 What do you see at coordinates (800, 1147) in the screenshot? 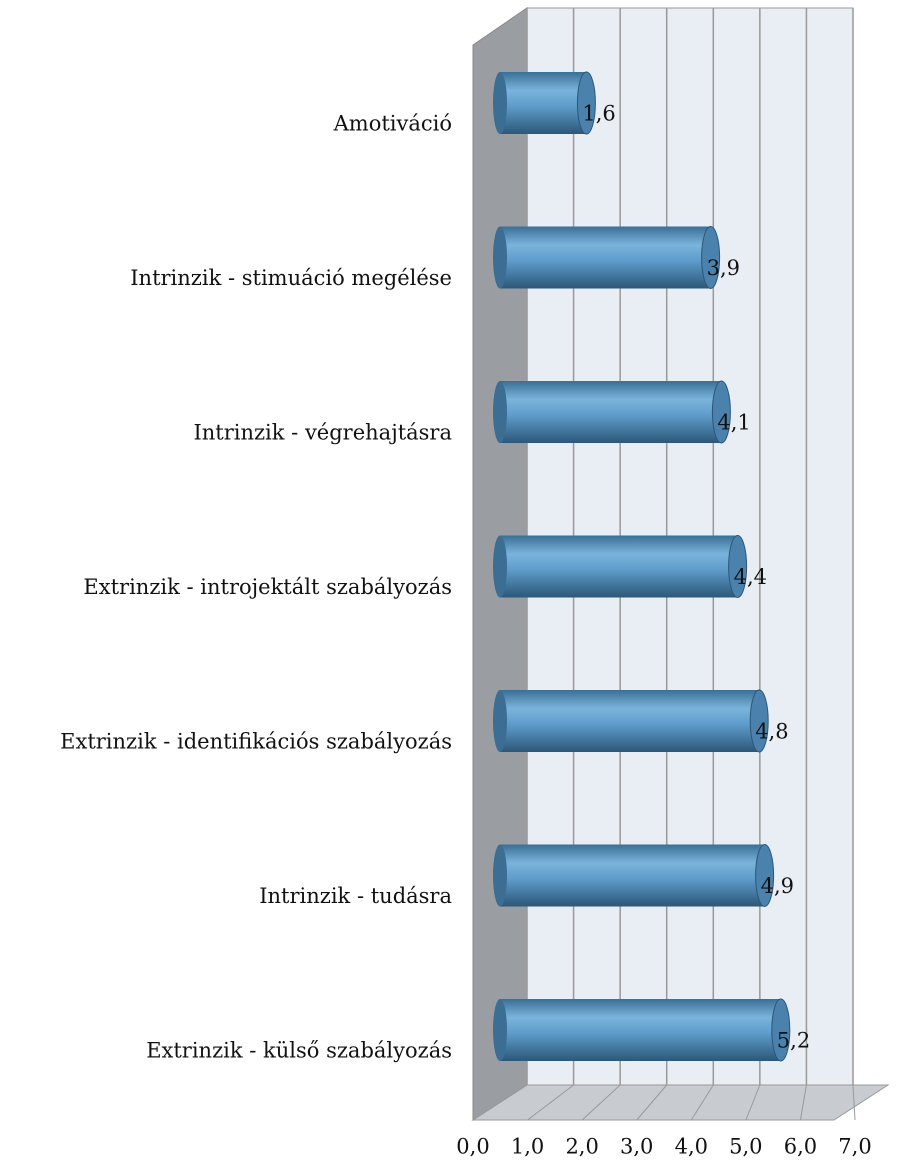
I see `x-tick-label: 6,0` at bounding box center [800, 1147].